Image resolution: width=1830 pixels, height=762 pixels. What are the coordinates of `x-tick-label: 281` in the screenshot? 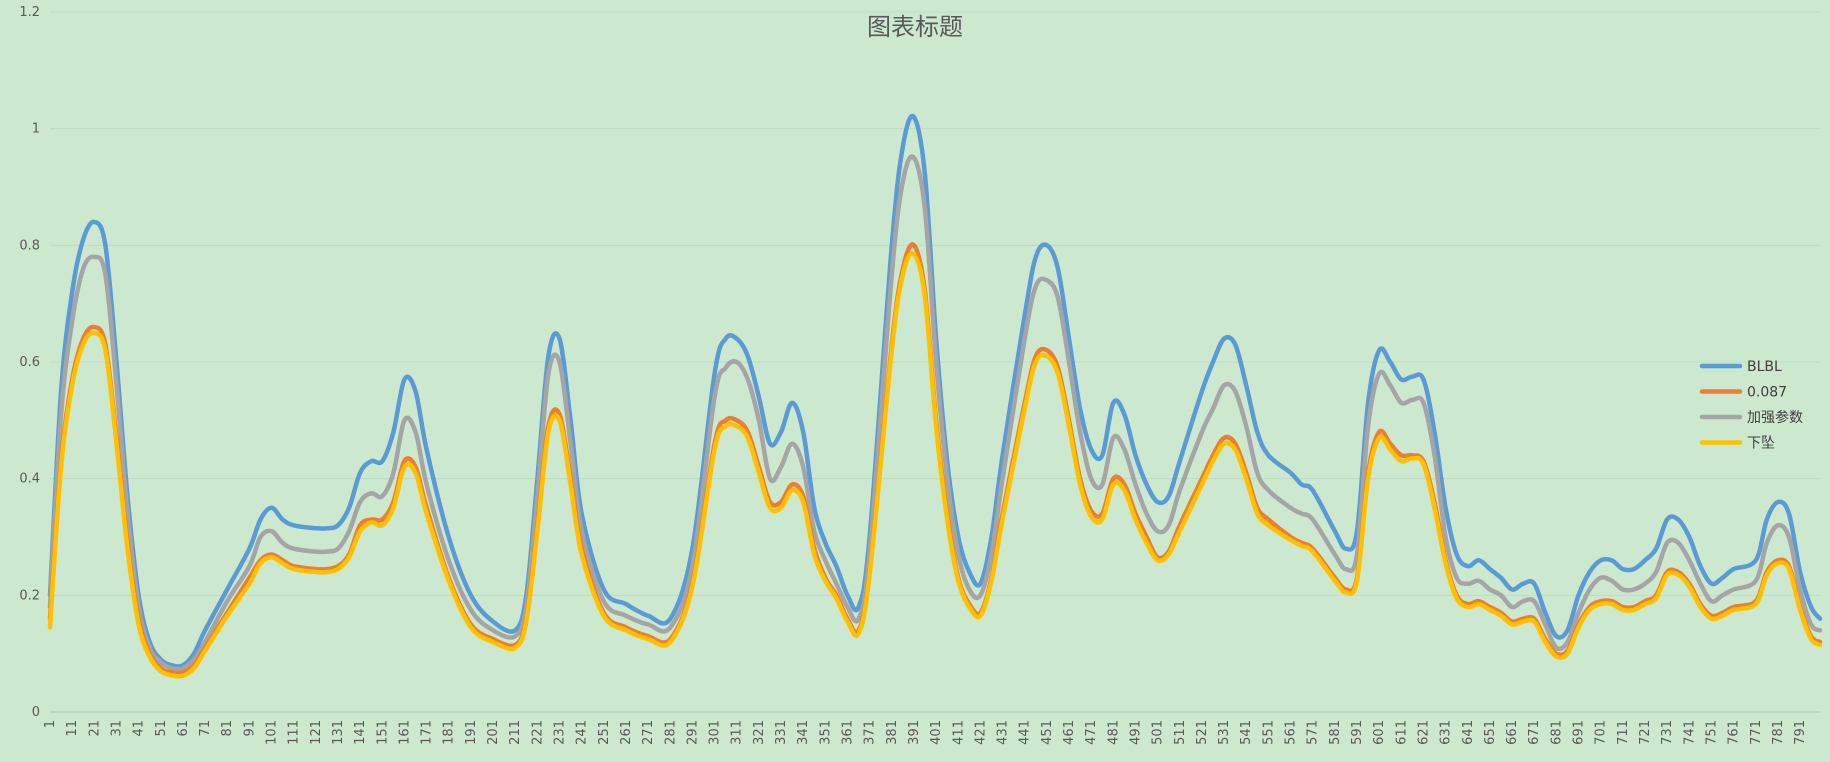 It's located at (670, 732).